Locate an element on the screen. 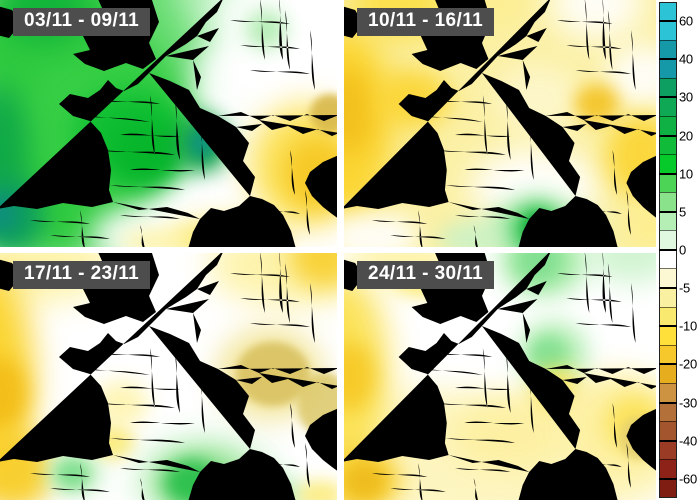  colorbar-label: -60 is located at coordinates (688, 479).